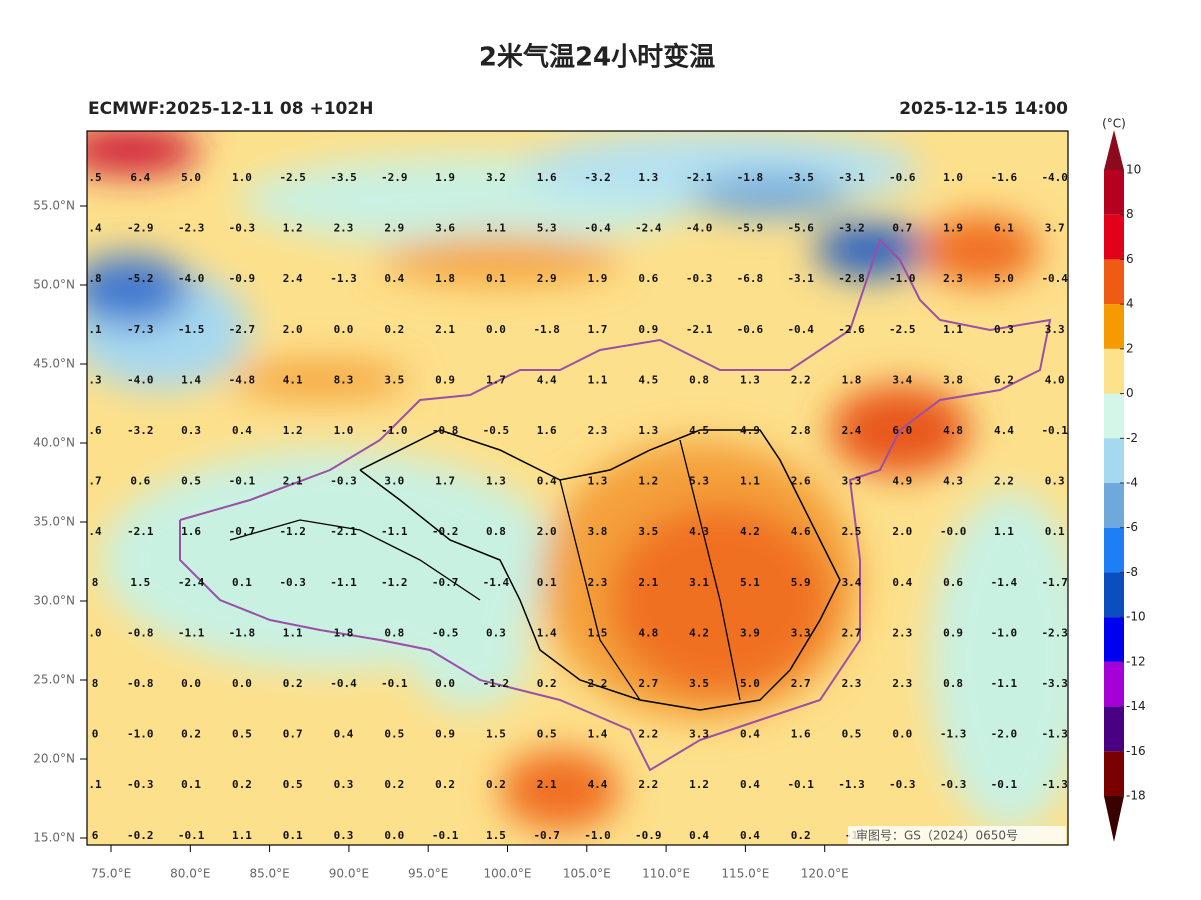  I want to click on grid-value: .8, so click(94, 278).